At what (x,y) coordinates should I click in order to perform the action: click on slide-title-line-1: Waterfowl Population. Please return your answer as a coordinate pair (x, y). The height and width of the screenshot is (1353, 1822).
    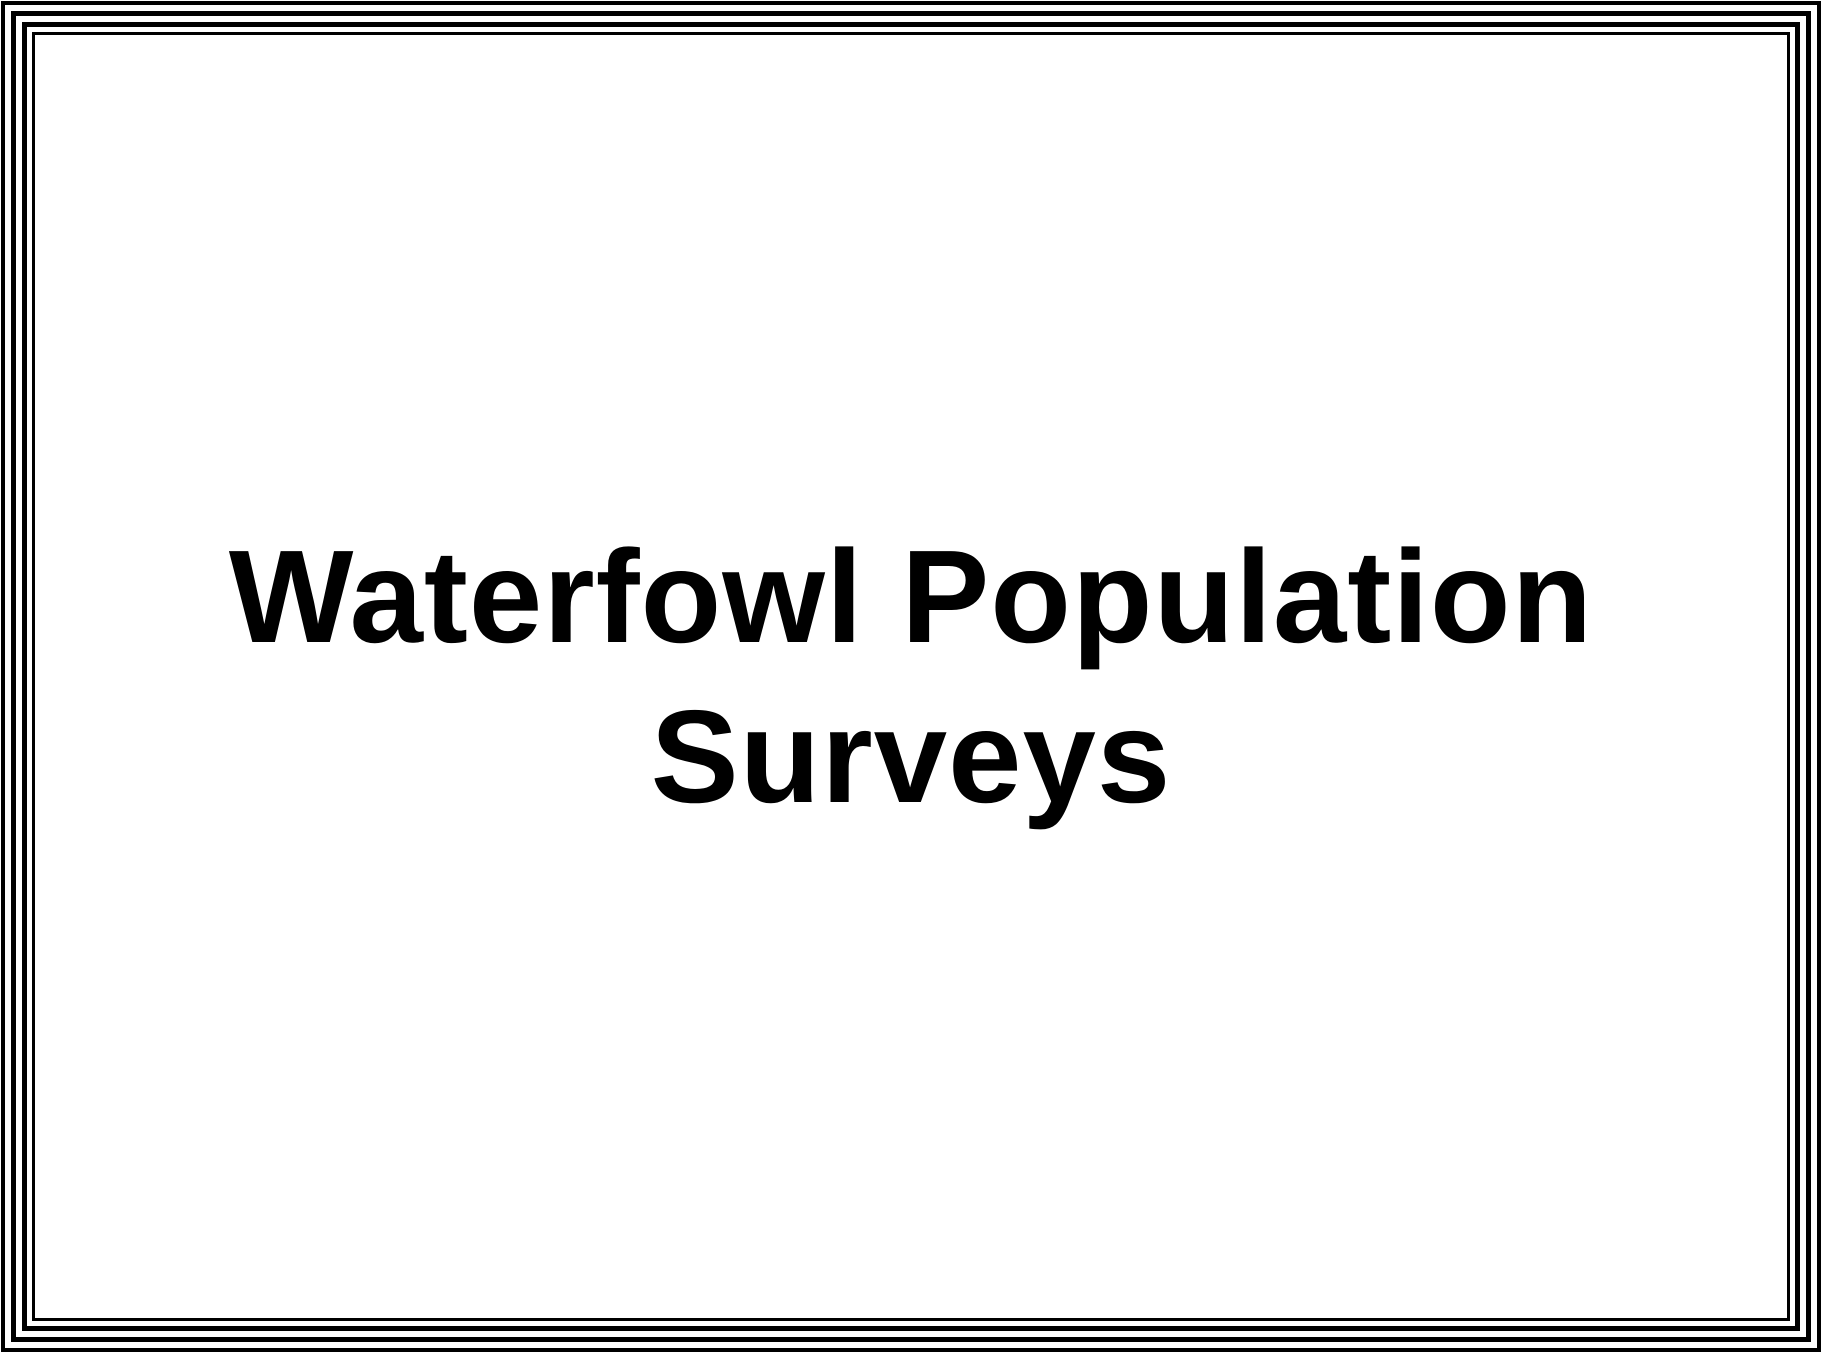
    Looking at the image, I should click on (911, 596).